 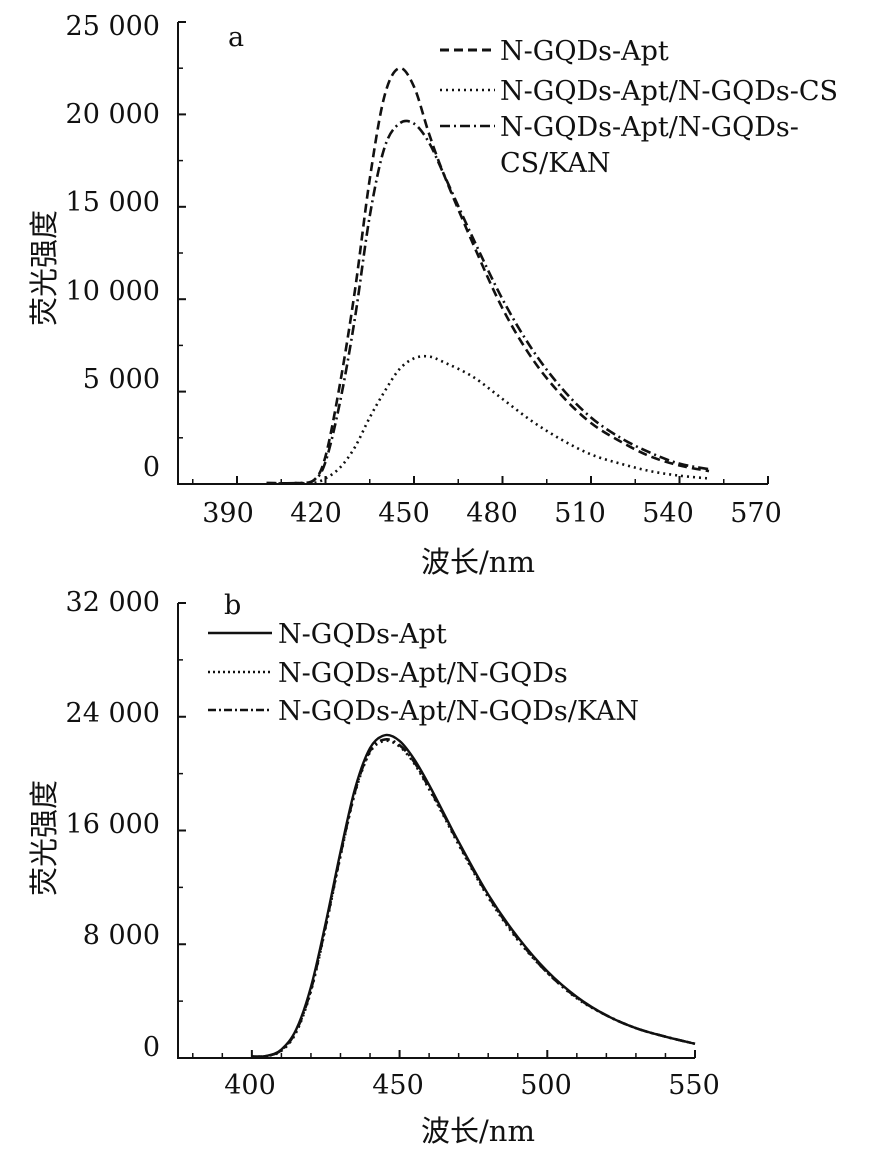 I want to click on panel-a-legend-label: N-GQDs-Apt/N-GQDs-, so click(x=649, y=127).